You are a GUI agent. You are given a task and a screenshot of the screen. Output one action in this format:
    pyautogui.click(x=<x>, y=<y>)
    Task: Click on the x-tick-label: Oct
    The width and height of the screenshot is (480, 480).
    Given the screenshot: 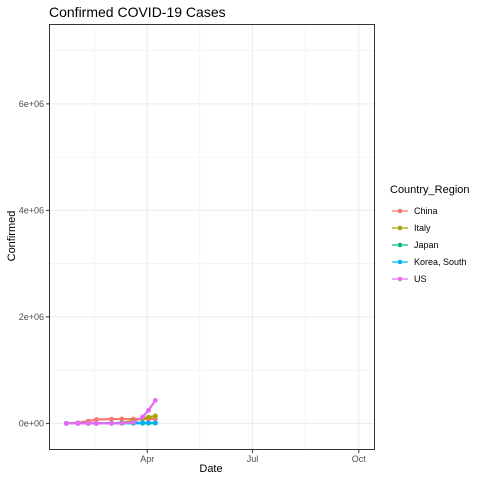 What is the action you would take?
    pyautogui.click(x=359, y=459)
    